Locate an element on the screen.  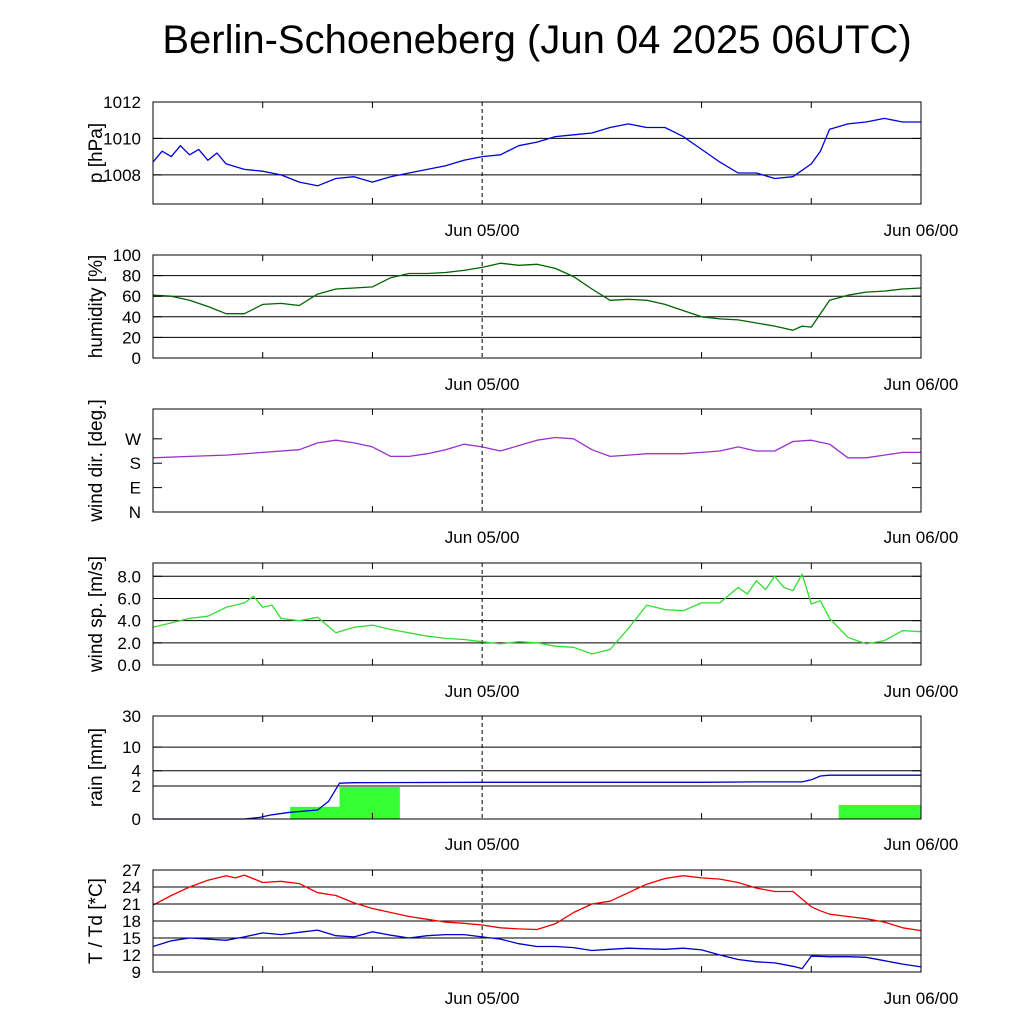
y-axis-label: humidity [%] is located at coordinates (96, 306).